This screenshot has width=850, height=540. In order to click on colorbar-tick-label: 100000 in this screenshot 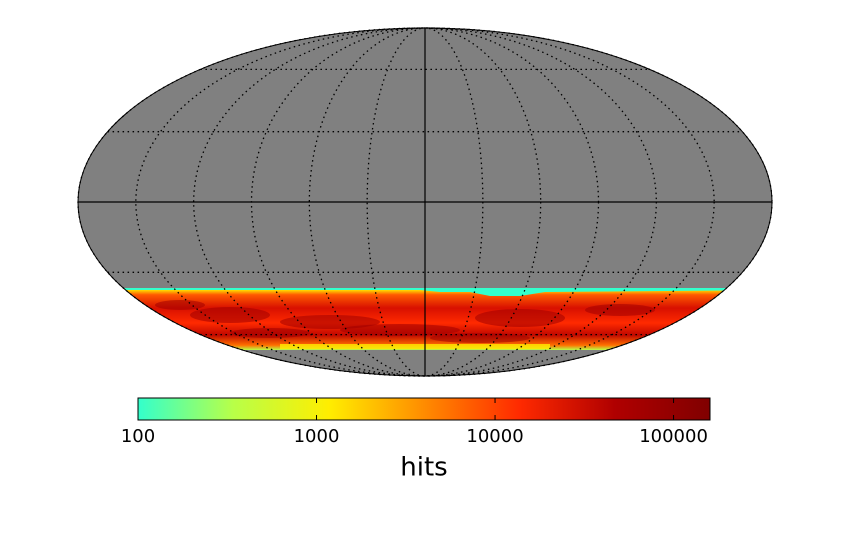, I will do `click(673, 436)`.